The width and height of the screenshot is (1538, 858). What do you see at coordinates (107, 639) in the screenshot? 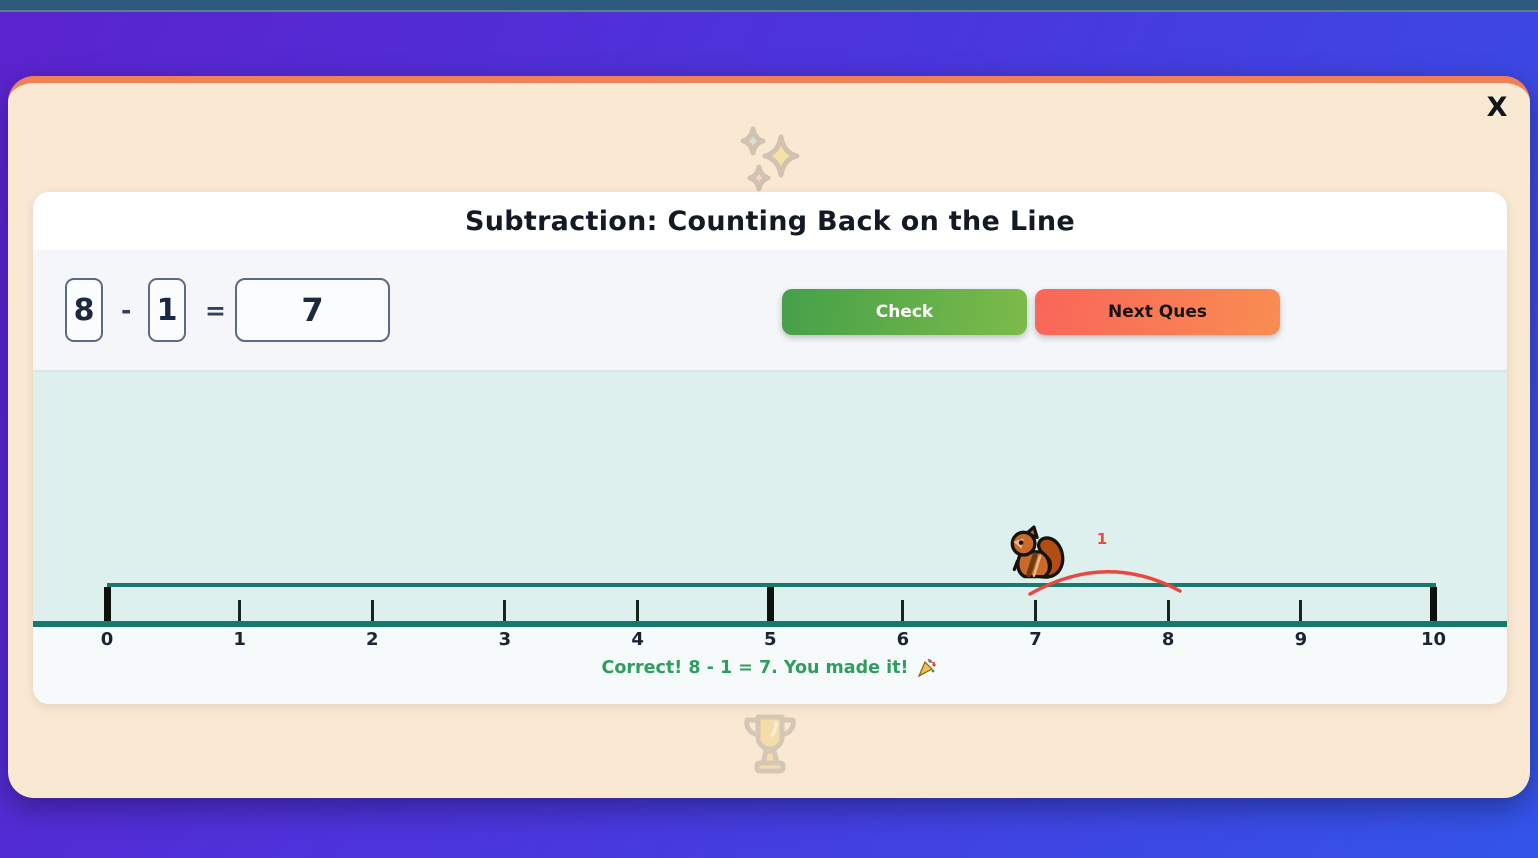
I see `number-label-0: 0` at bounding box center [107, 639].